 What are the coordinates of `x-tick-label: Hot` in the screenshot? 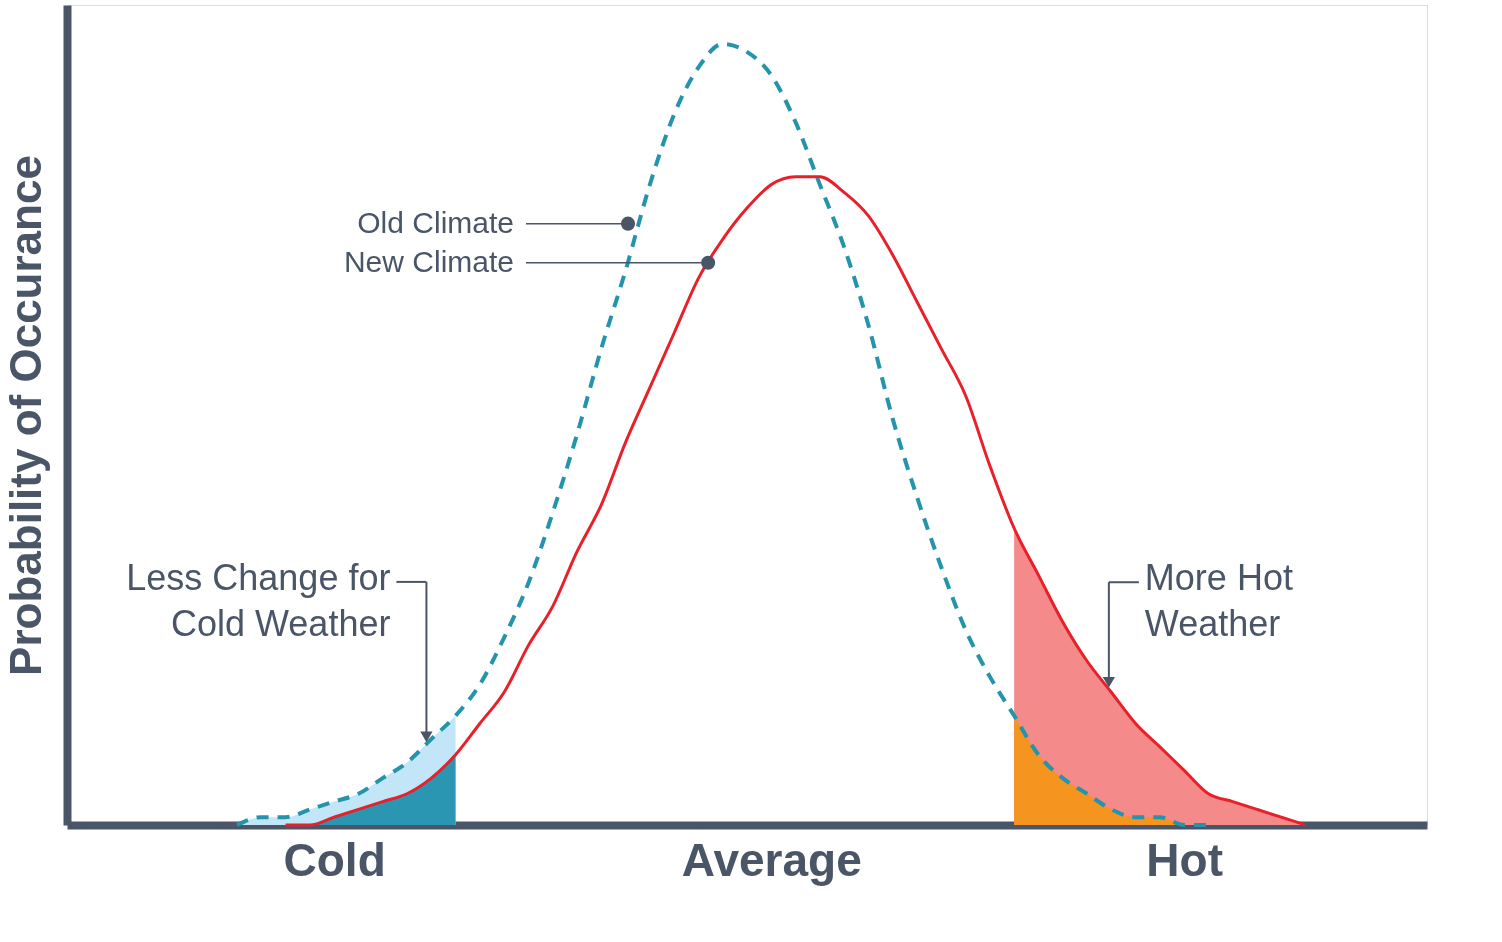 It's located at (1184, 859).